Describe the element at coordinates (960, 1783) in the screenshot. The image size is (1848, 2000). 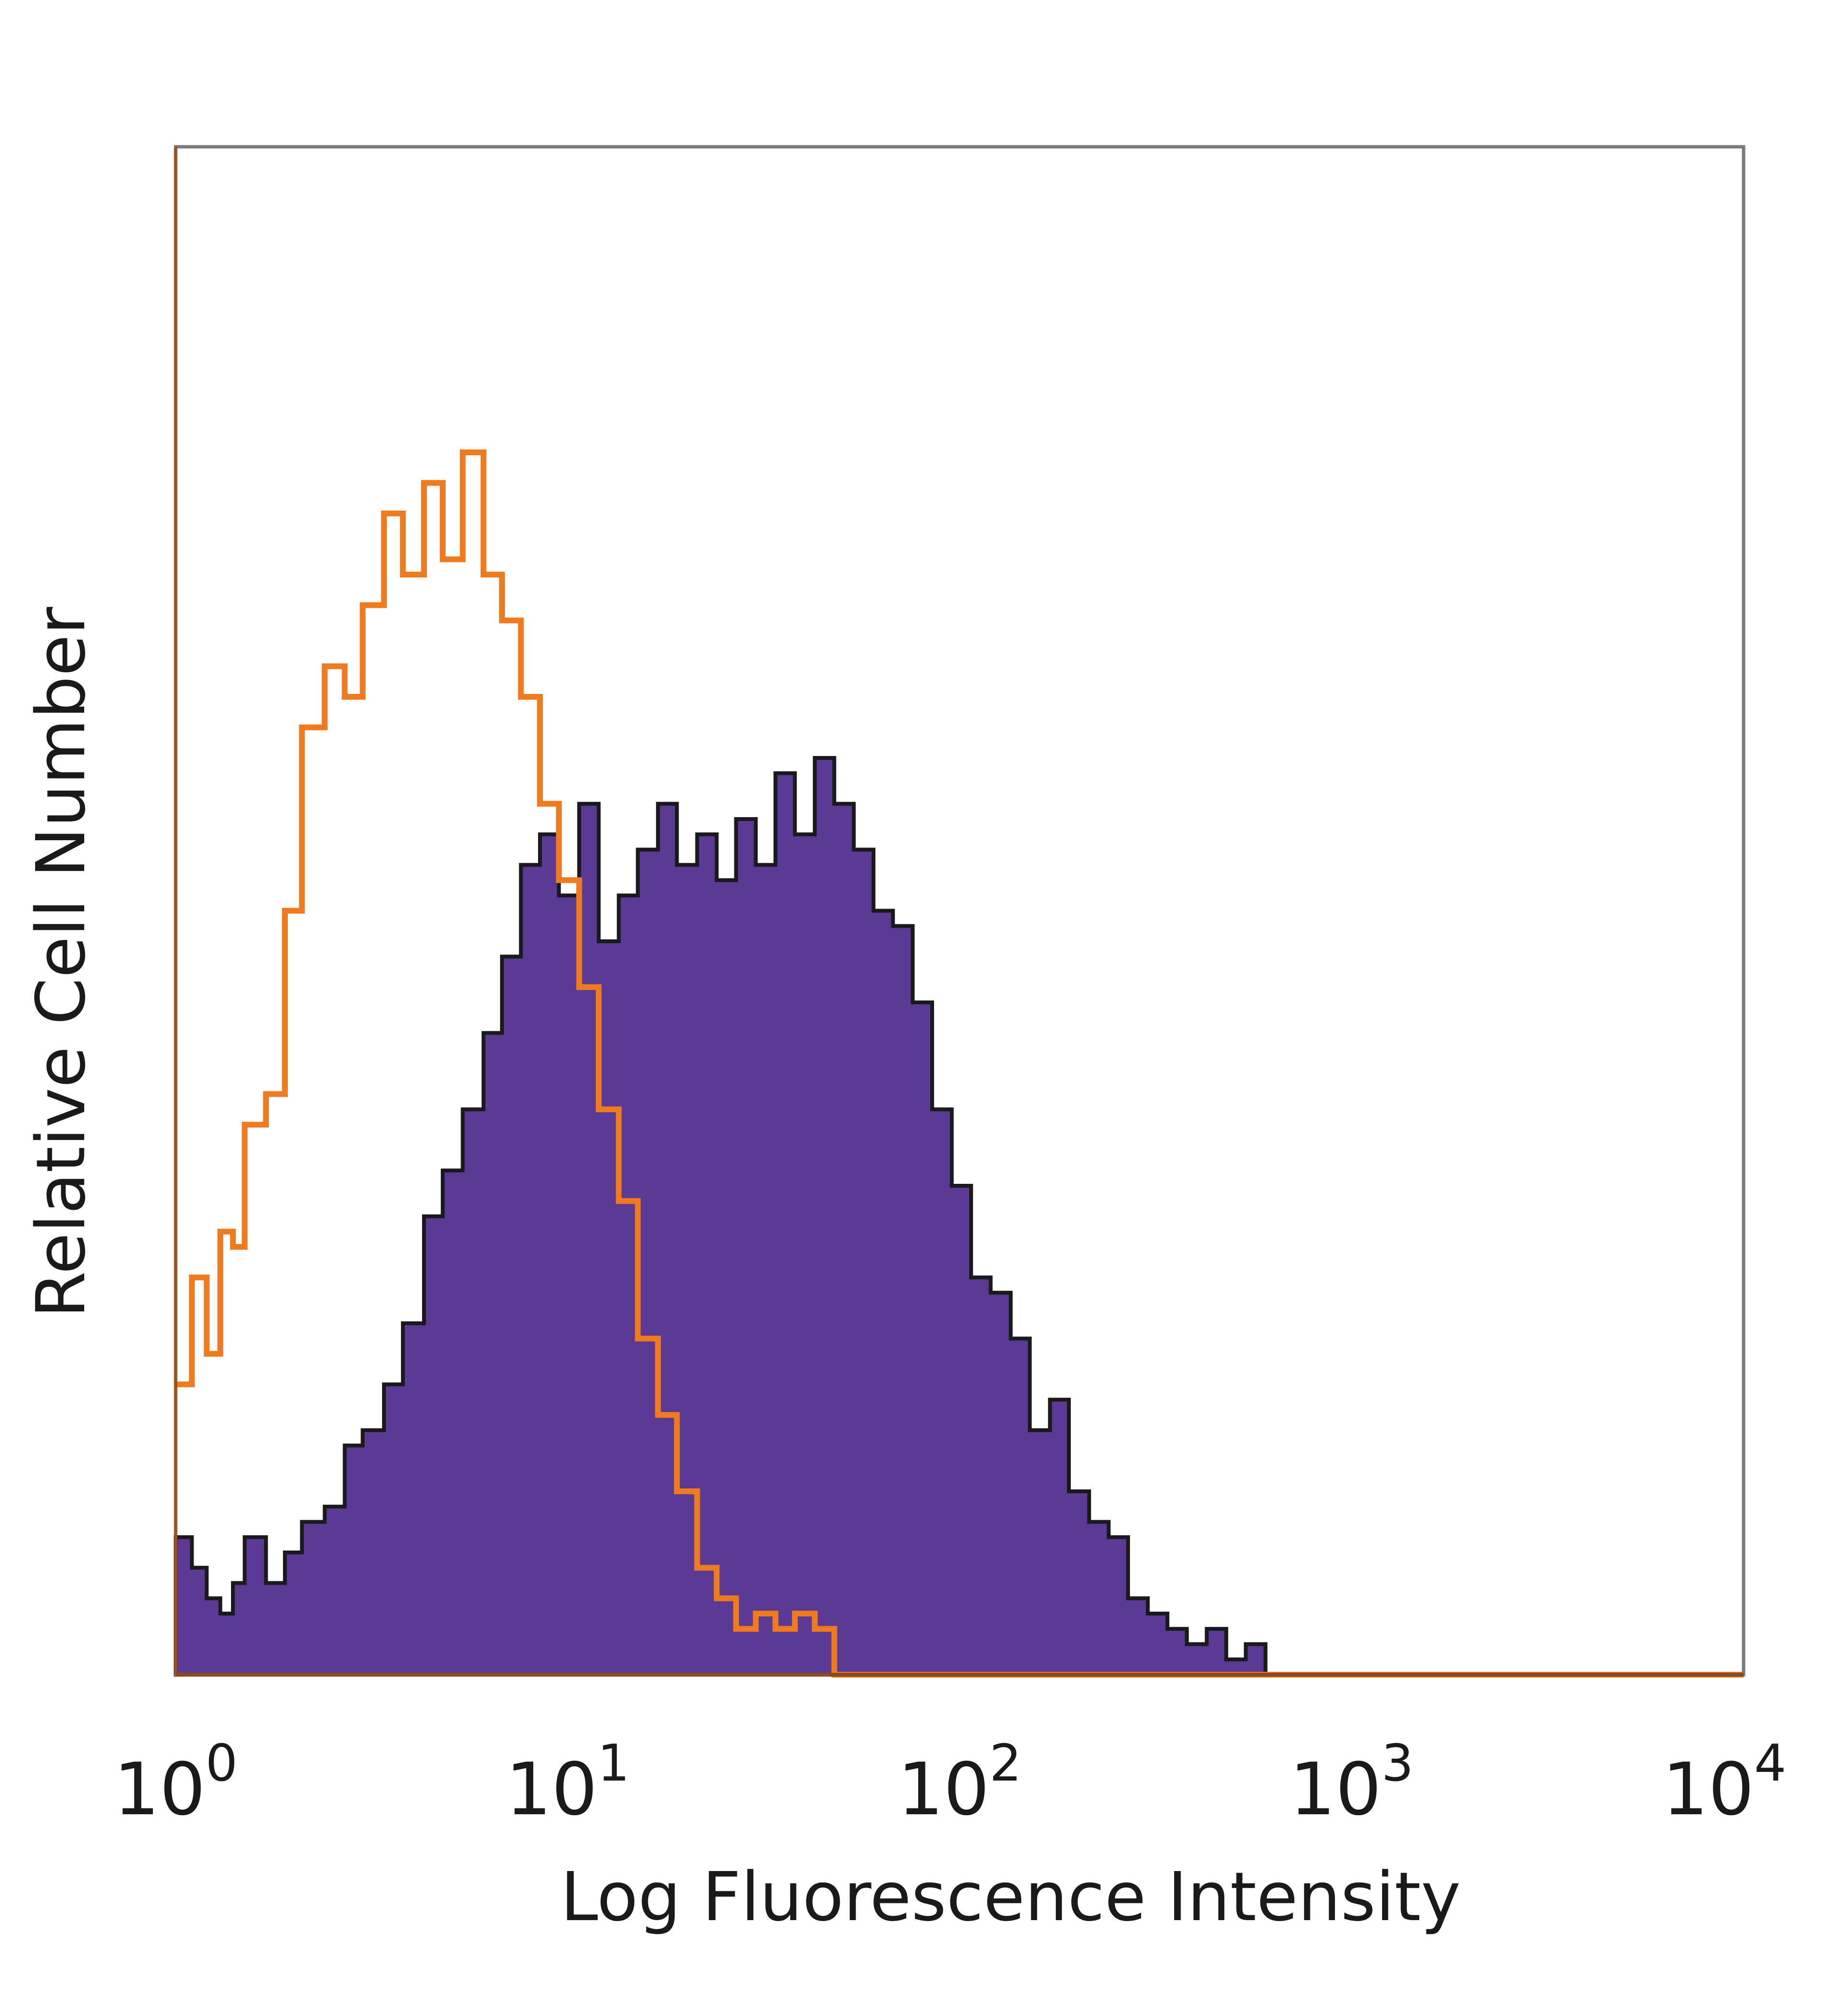
I see `x-tick-label: 10²` at that location.